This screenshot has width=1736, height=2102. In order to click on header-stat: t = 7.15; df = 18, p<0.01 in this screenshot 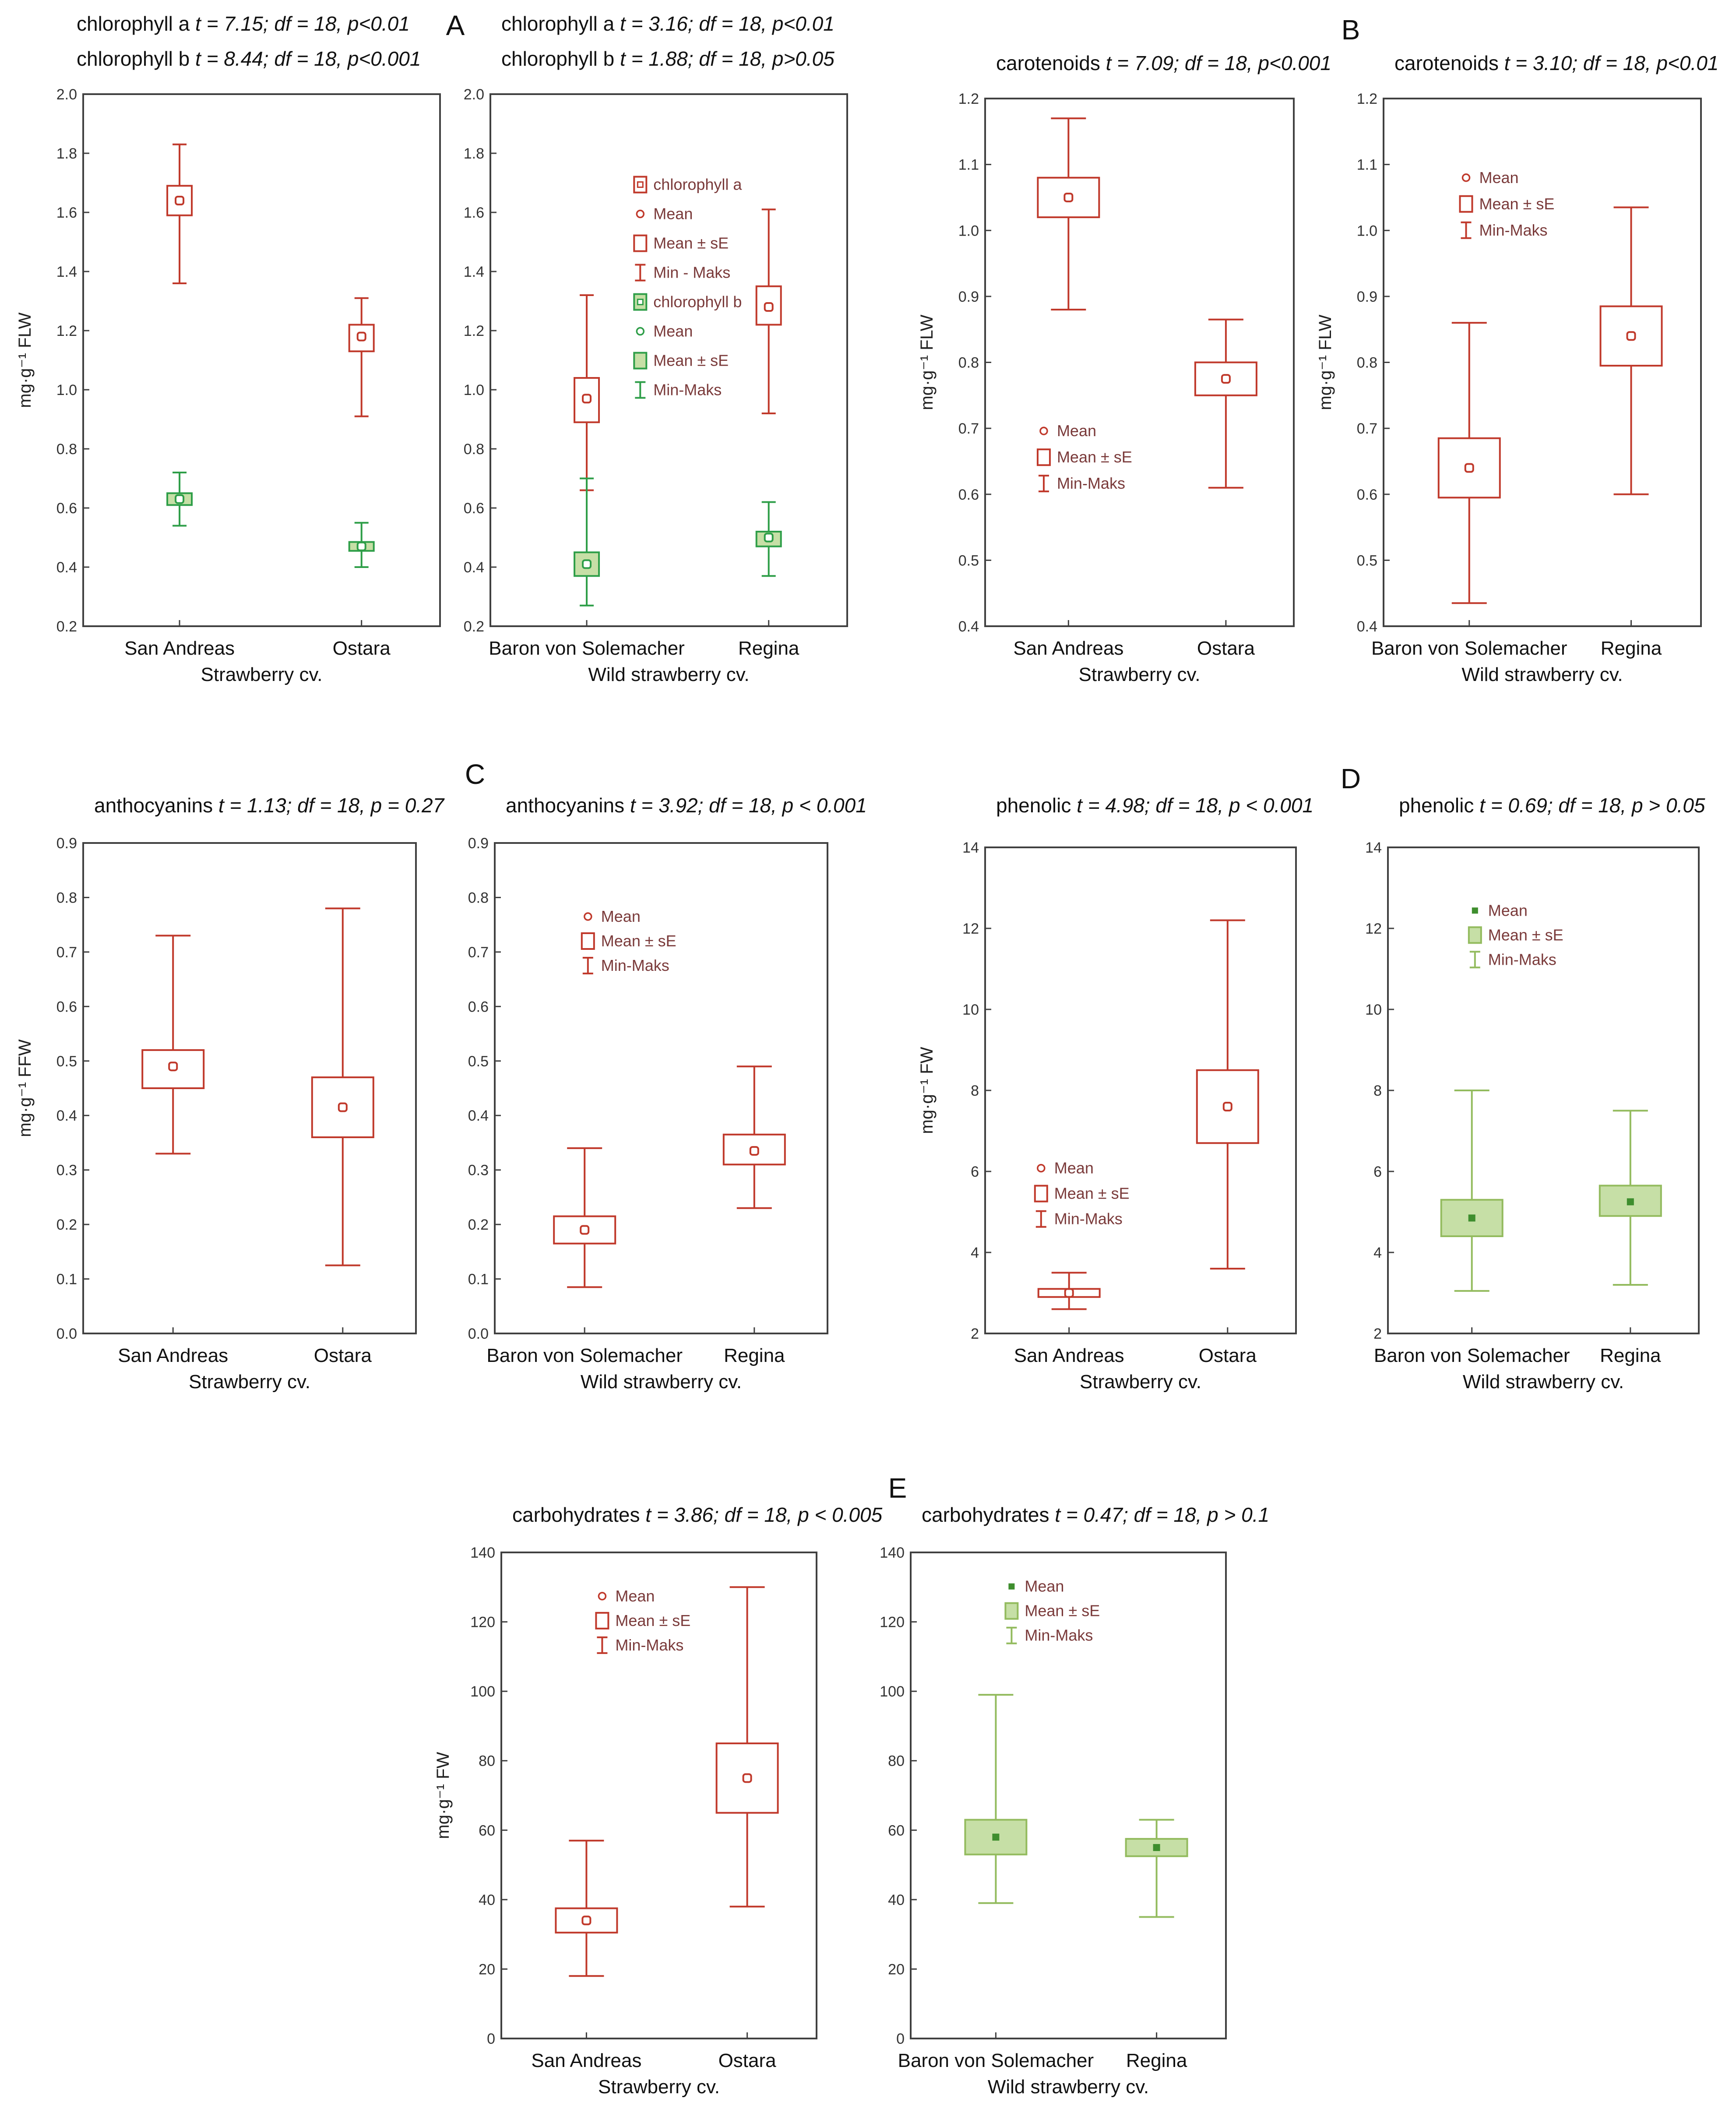, I will do `click(302, 24)`.